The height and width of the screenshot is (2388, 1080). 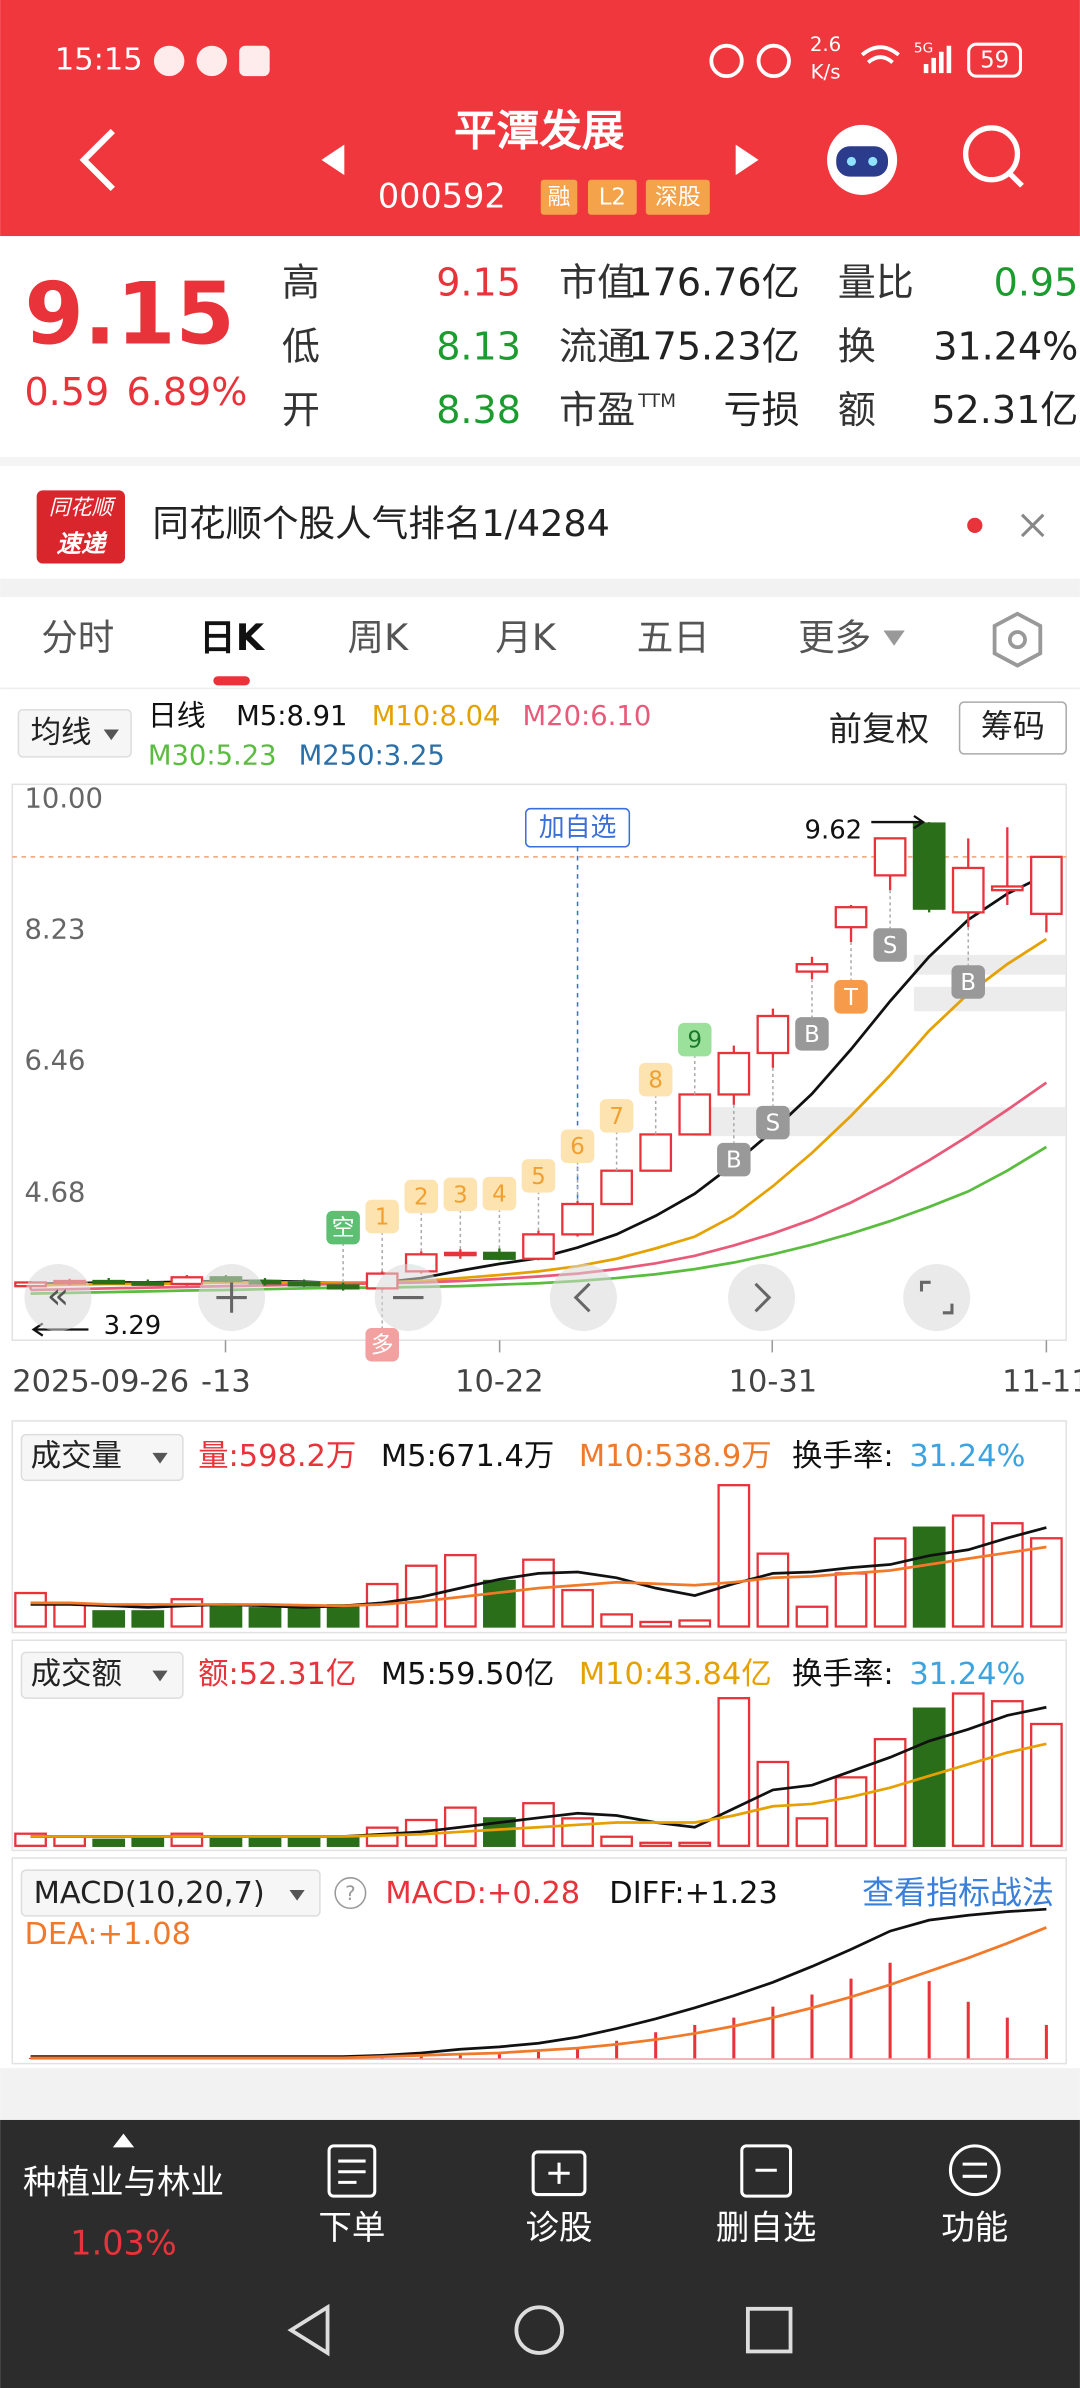 What do you see at coordinates (994, 60) in the screenshot?
I see `battery-level: 59` at bounding box center [994, 60].